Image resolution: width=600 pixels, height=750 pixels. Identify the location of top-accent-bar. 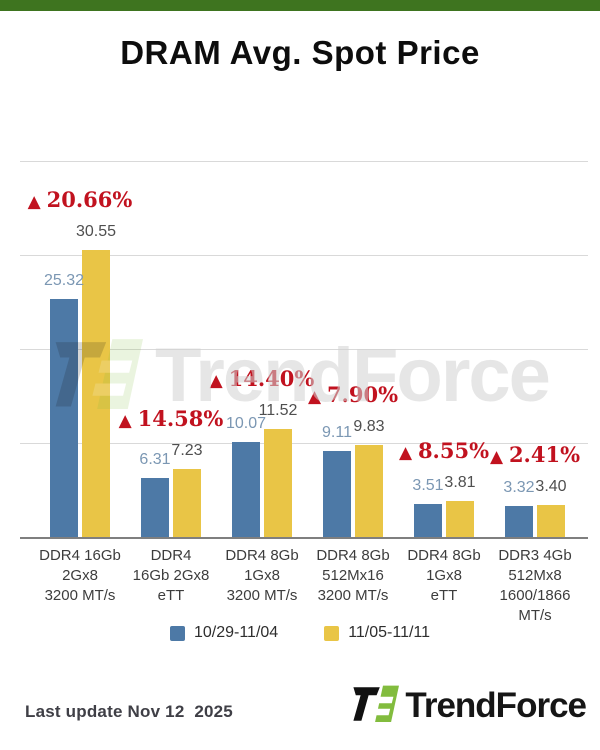
(300, 5).